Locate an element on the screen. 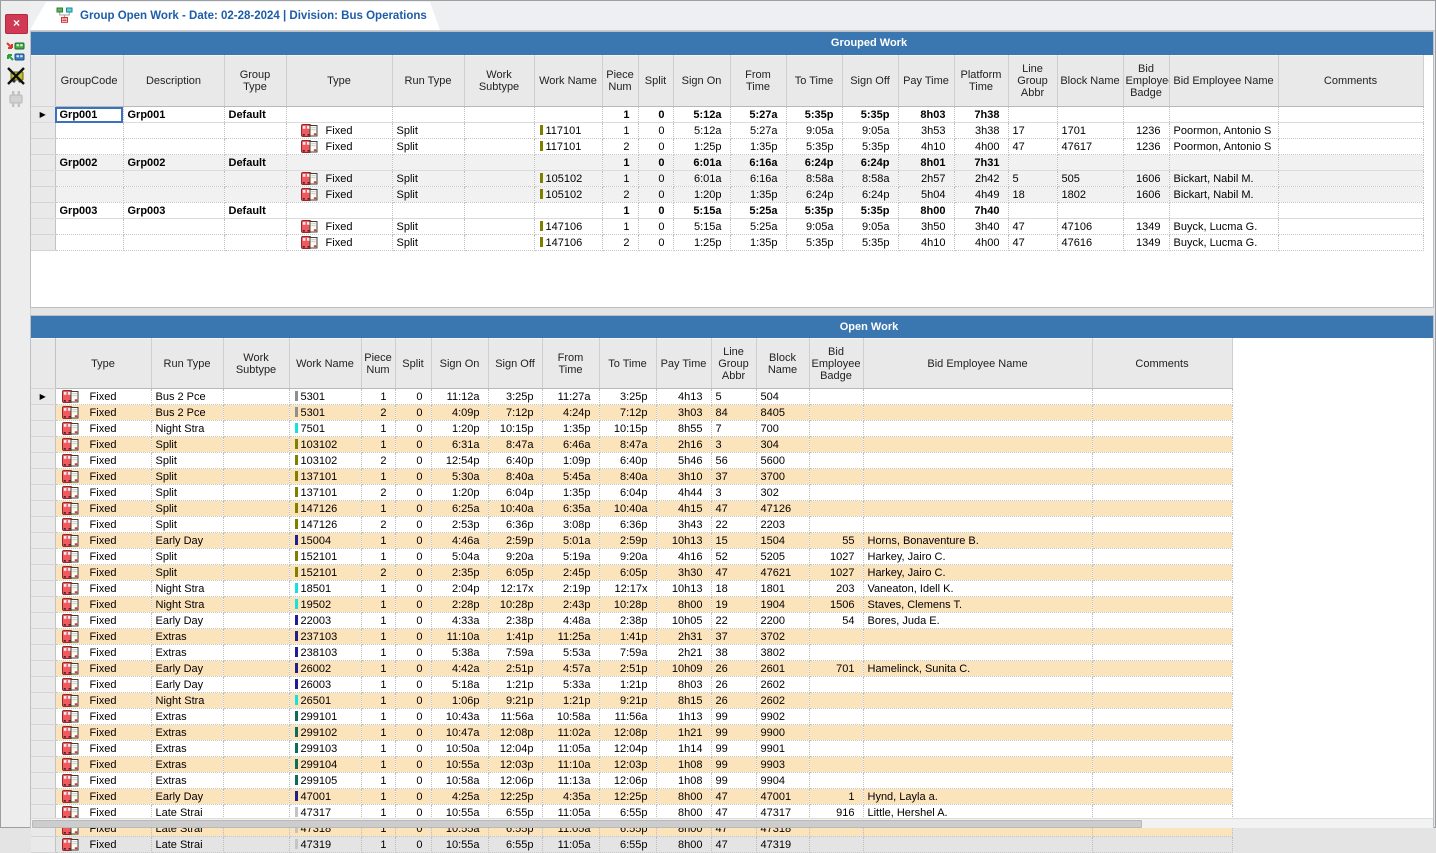 The width and height of the screenshot is (1436, 853). line-group-cell: 47 is located at coordinates (734, 844).